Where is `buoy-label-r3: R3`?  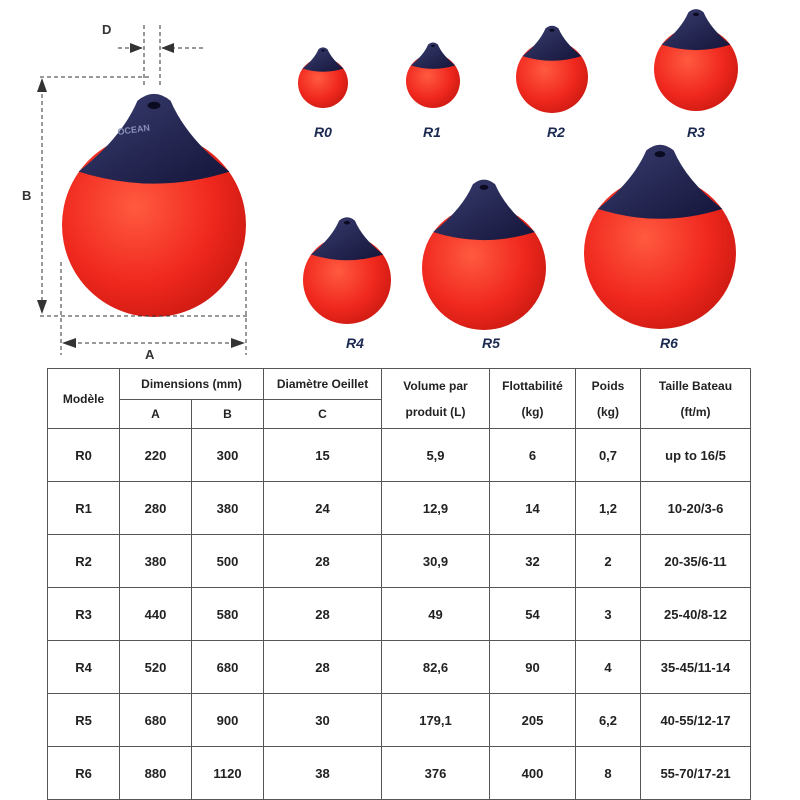
buoy-label-r3: R3 is located at coordinates (696, 132).